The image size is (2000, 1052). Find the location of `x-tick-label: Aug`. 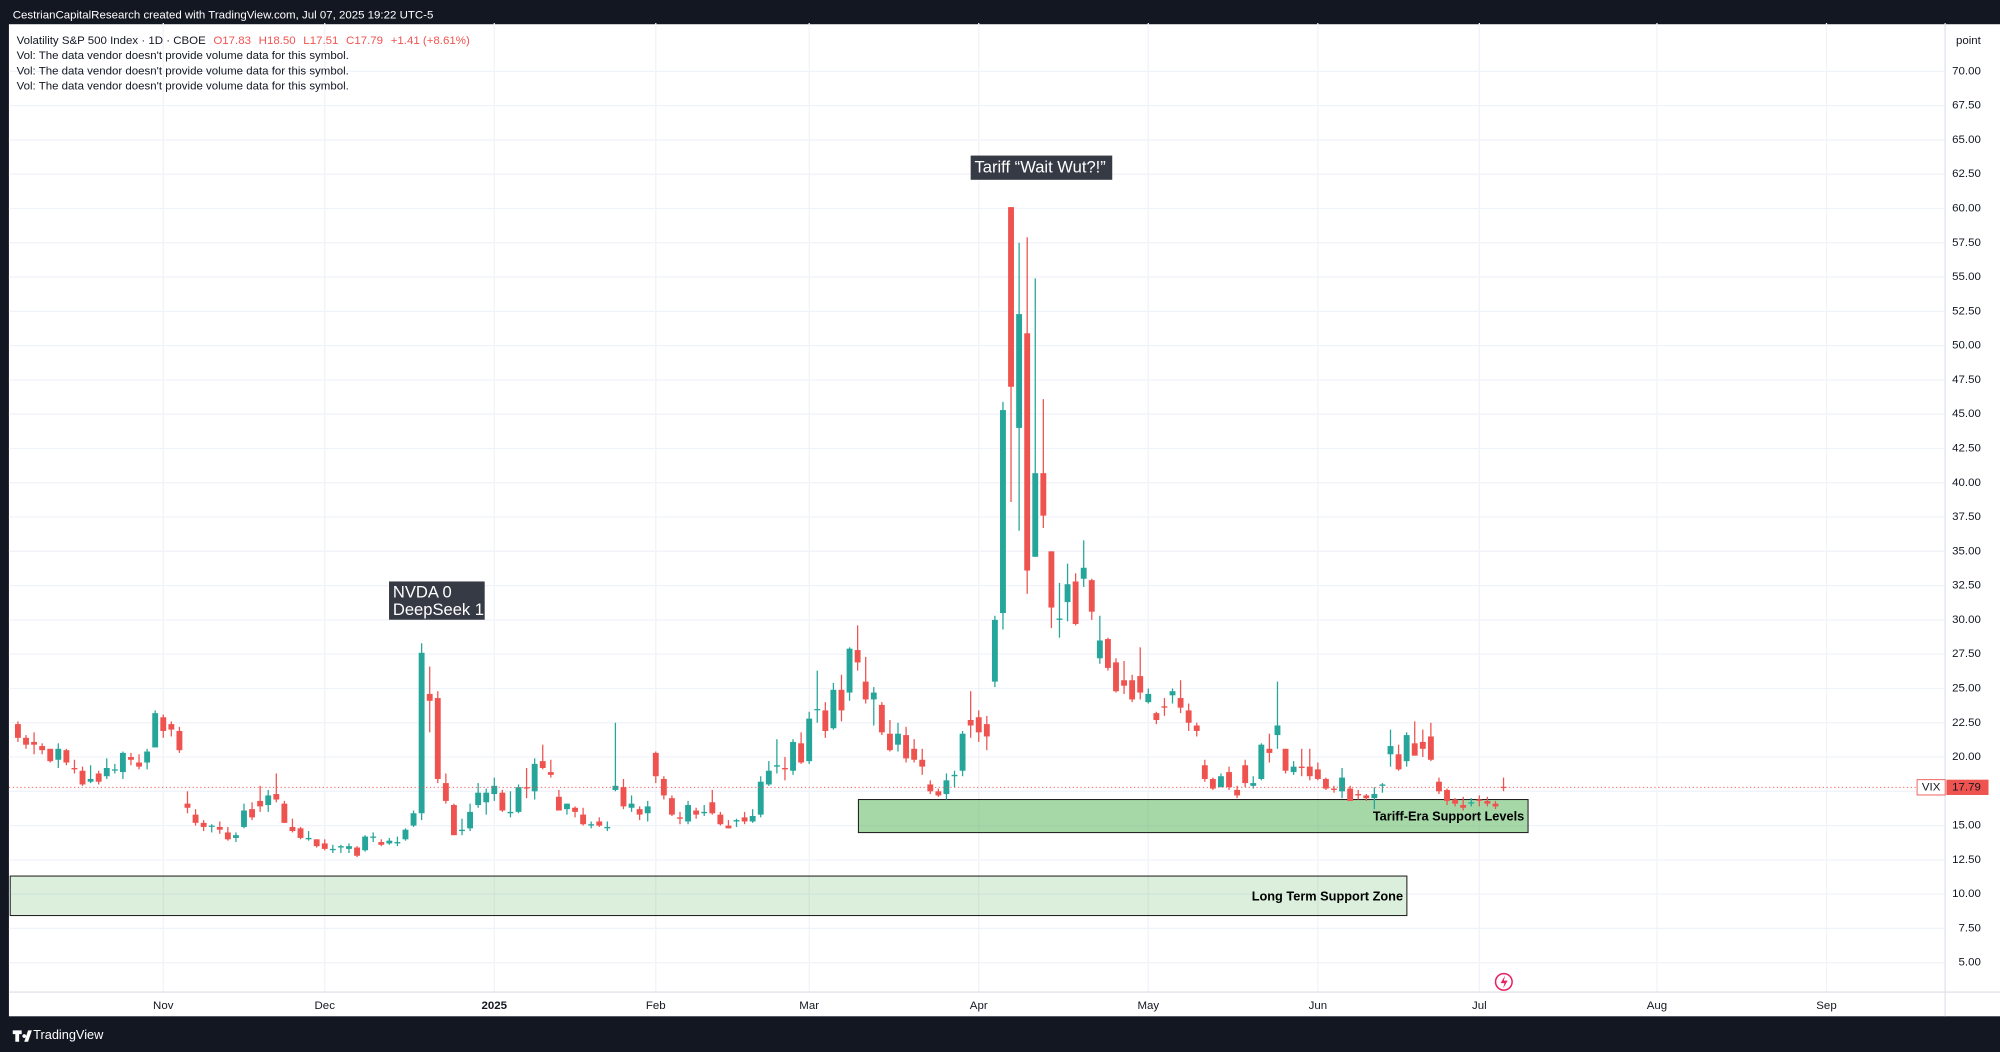

x-tick-label: Aug is located at coordinates (1657, 1006).